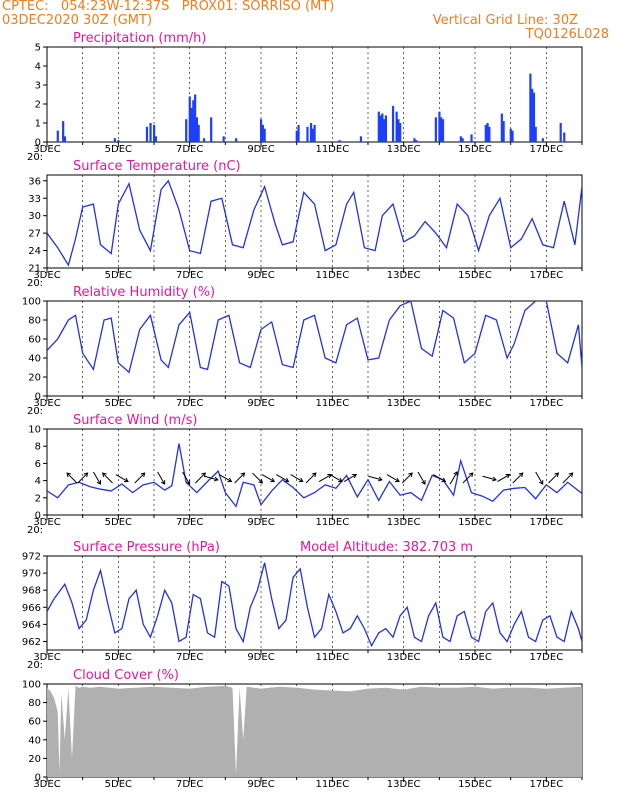 The height and width of the screenshot is (800, 618). Describe the element at coordinates (31, 302) in the screenshot. I see `y-tick-label: 100` at that location.